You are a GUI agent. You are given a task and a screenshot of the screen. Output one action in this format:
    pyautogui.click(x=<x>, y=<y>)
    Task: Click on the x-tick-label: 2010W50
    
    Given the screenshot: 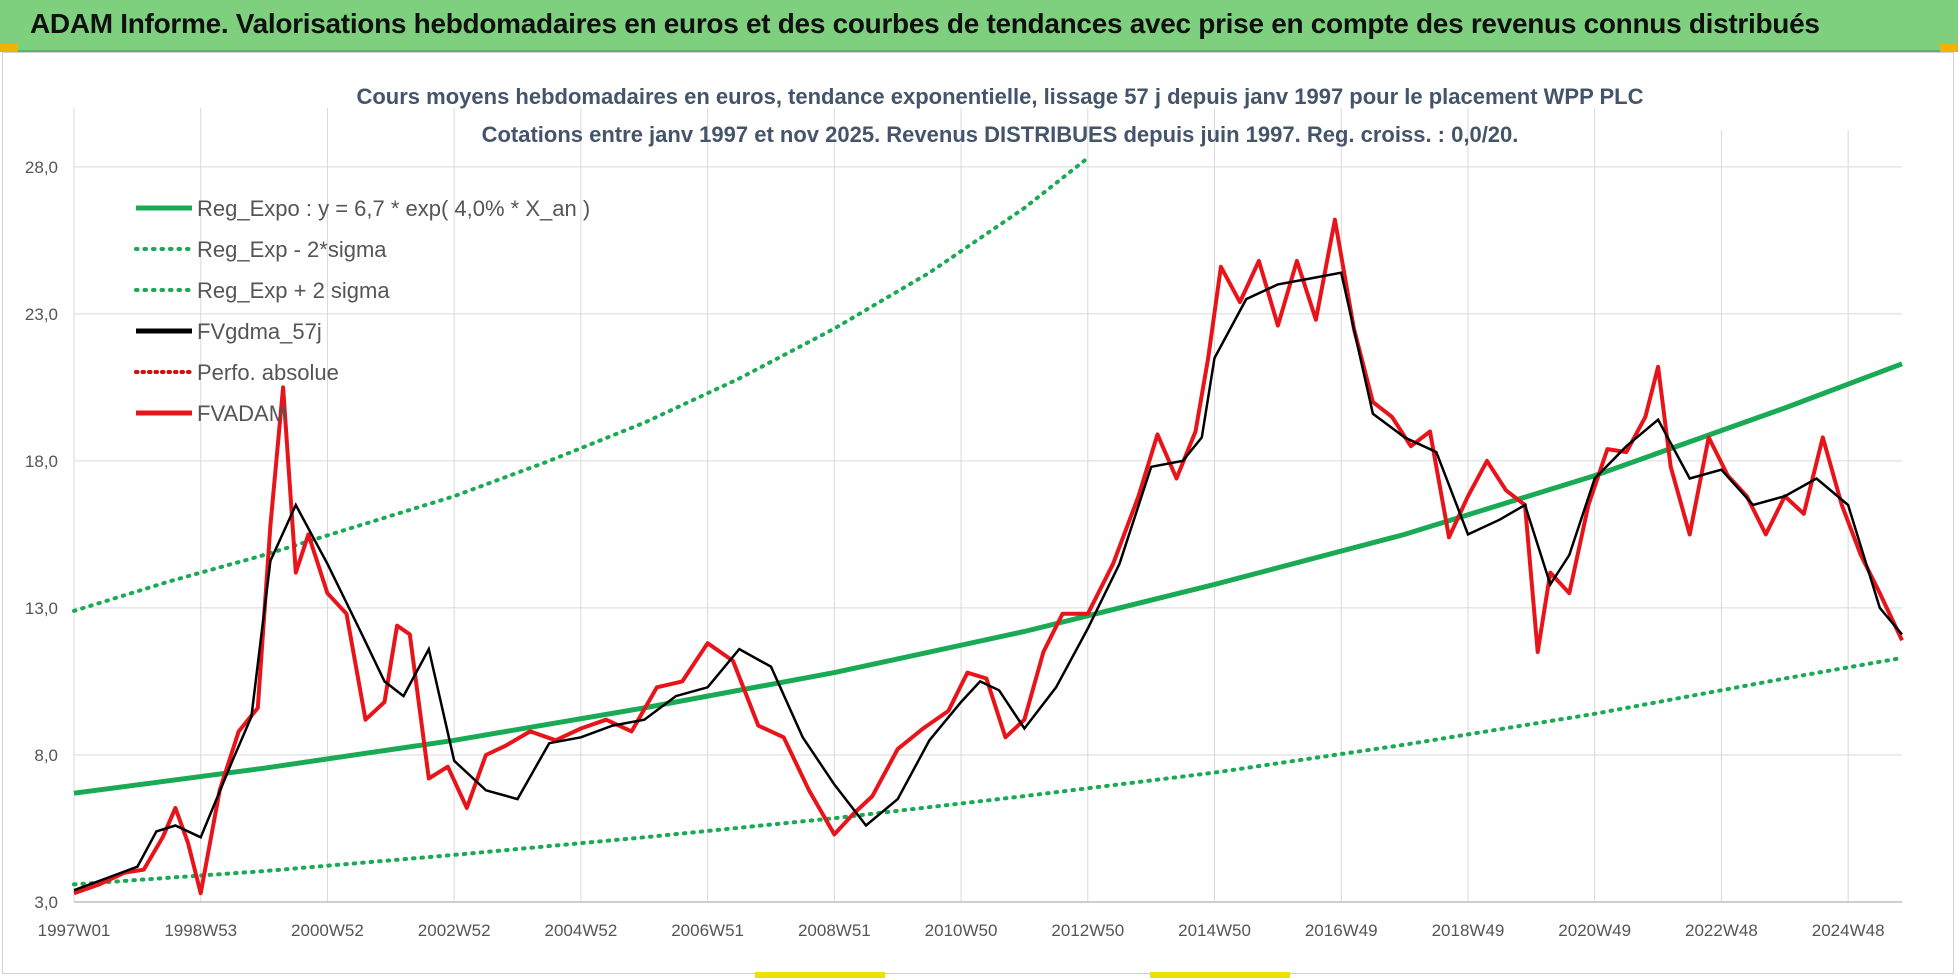 What is the action you would take?
    pyautogui.click(x=961, y=930)
    